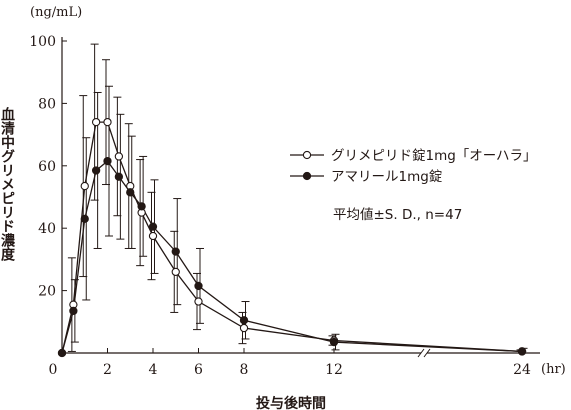  What do you see at coordinates (434, 156) in the screenshot?
I see `legend-label: グリメピリド錠1mg「オーハラ」` at bounding box center [434, 156].